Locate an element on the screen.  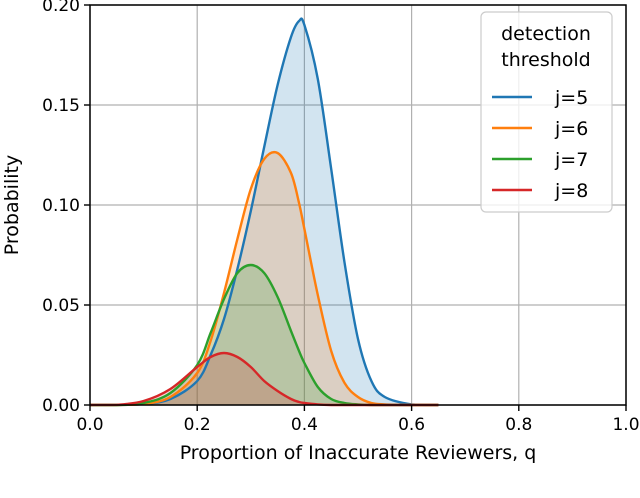
legend-box is located at coordinates (546, 112).